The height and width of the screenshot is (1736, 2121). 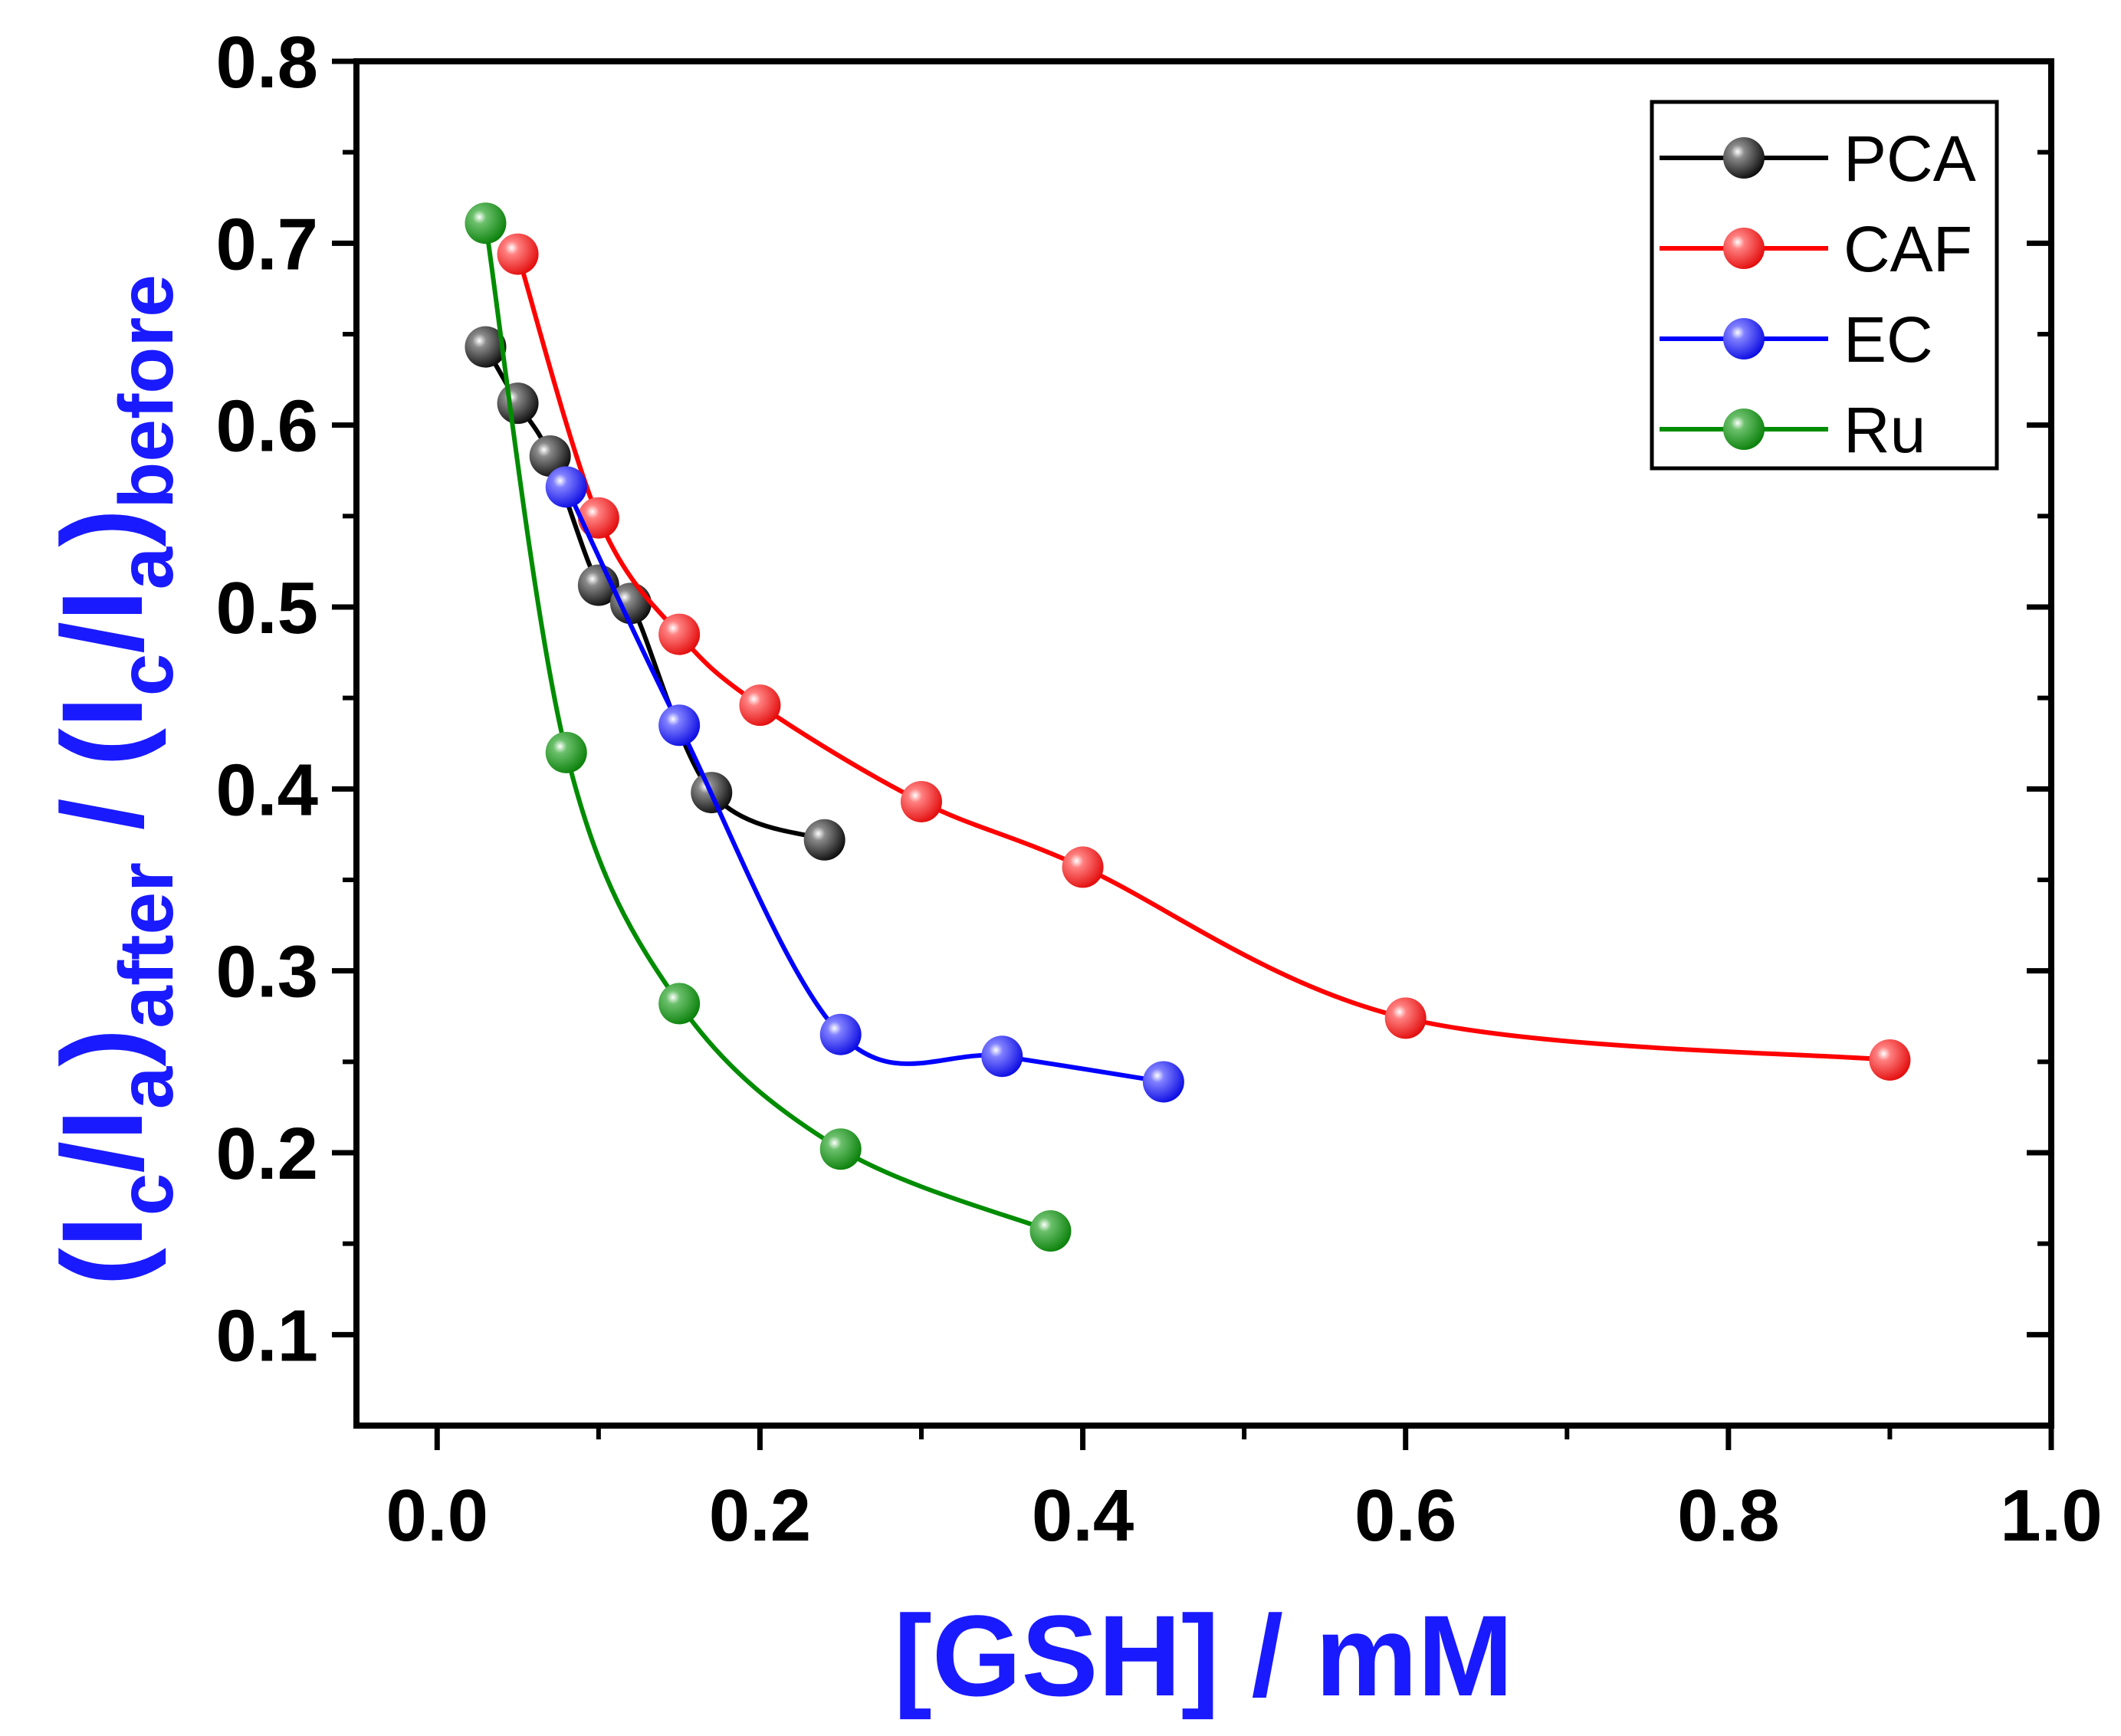 What do you see at coordinates (1793, 430) in the screenshot?
I see `legend-entry-ru: Ru` at bounding box center [1793, 430].